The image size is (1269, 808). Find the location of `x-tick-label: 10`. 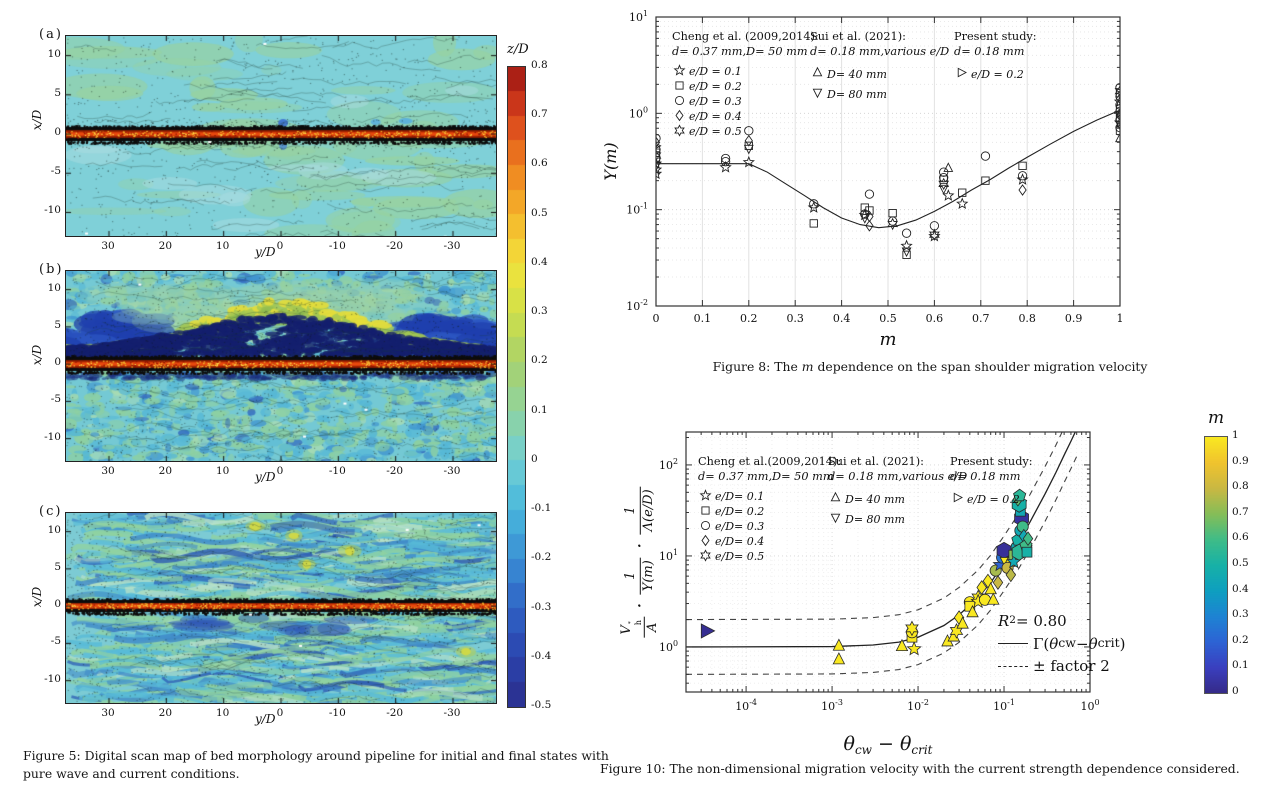

x-tick-label: 10 is located at coordinates (222, 713).